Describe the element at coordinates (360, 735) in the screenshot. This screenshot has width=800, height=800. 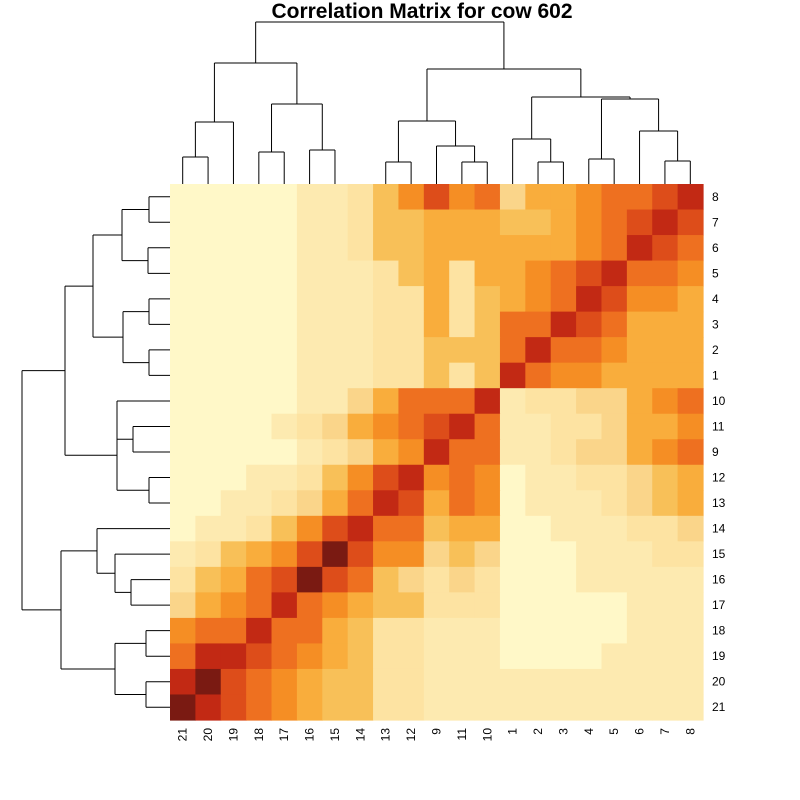
I see `x-tick-label: 14` at that location.